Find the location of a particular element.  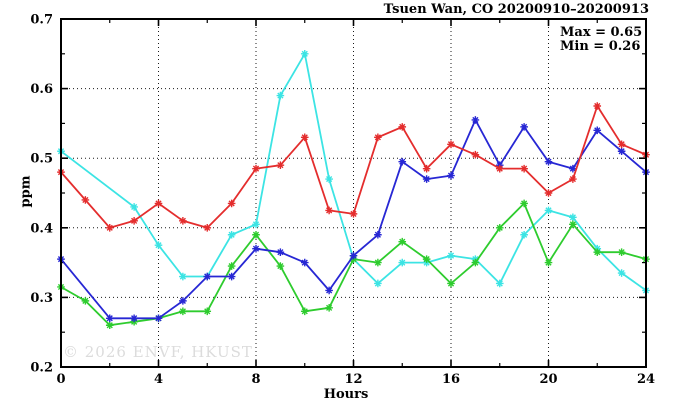

watermark: © 2026 ENVF, HKUST is located at coordinates (158, 352).